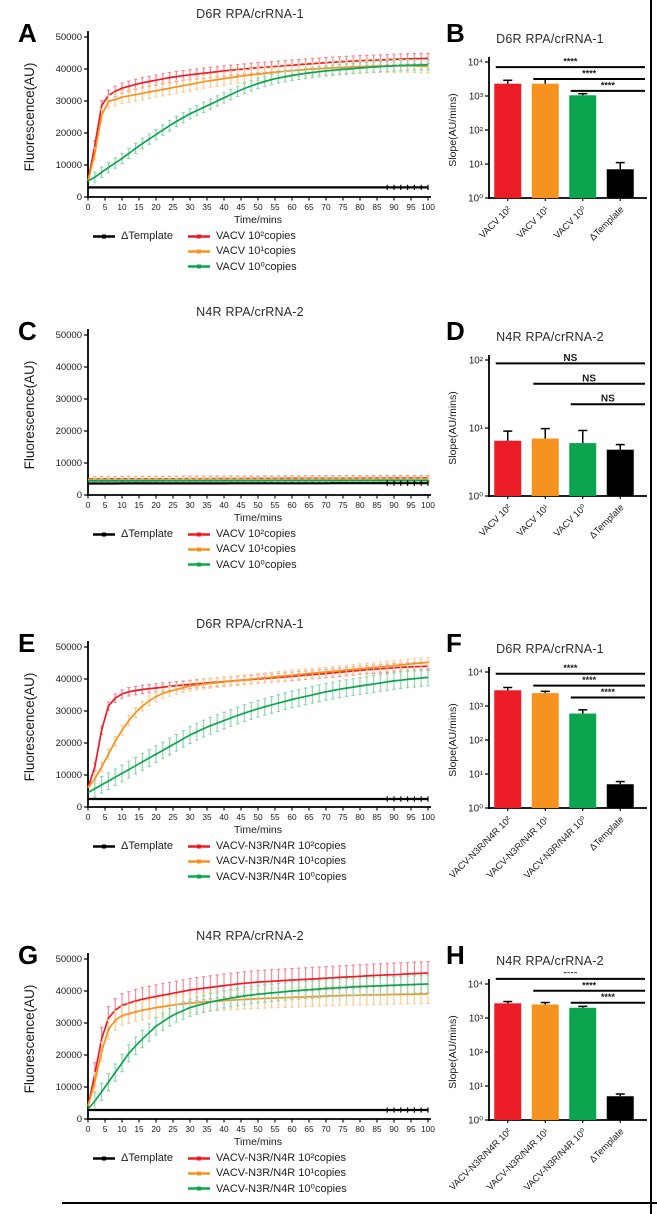  I want to click on panel-letter-F: F, so click(454, 643).